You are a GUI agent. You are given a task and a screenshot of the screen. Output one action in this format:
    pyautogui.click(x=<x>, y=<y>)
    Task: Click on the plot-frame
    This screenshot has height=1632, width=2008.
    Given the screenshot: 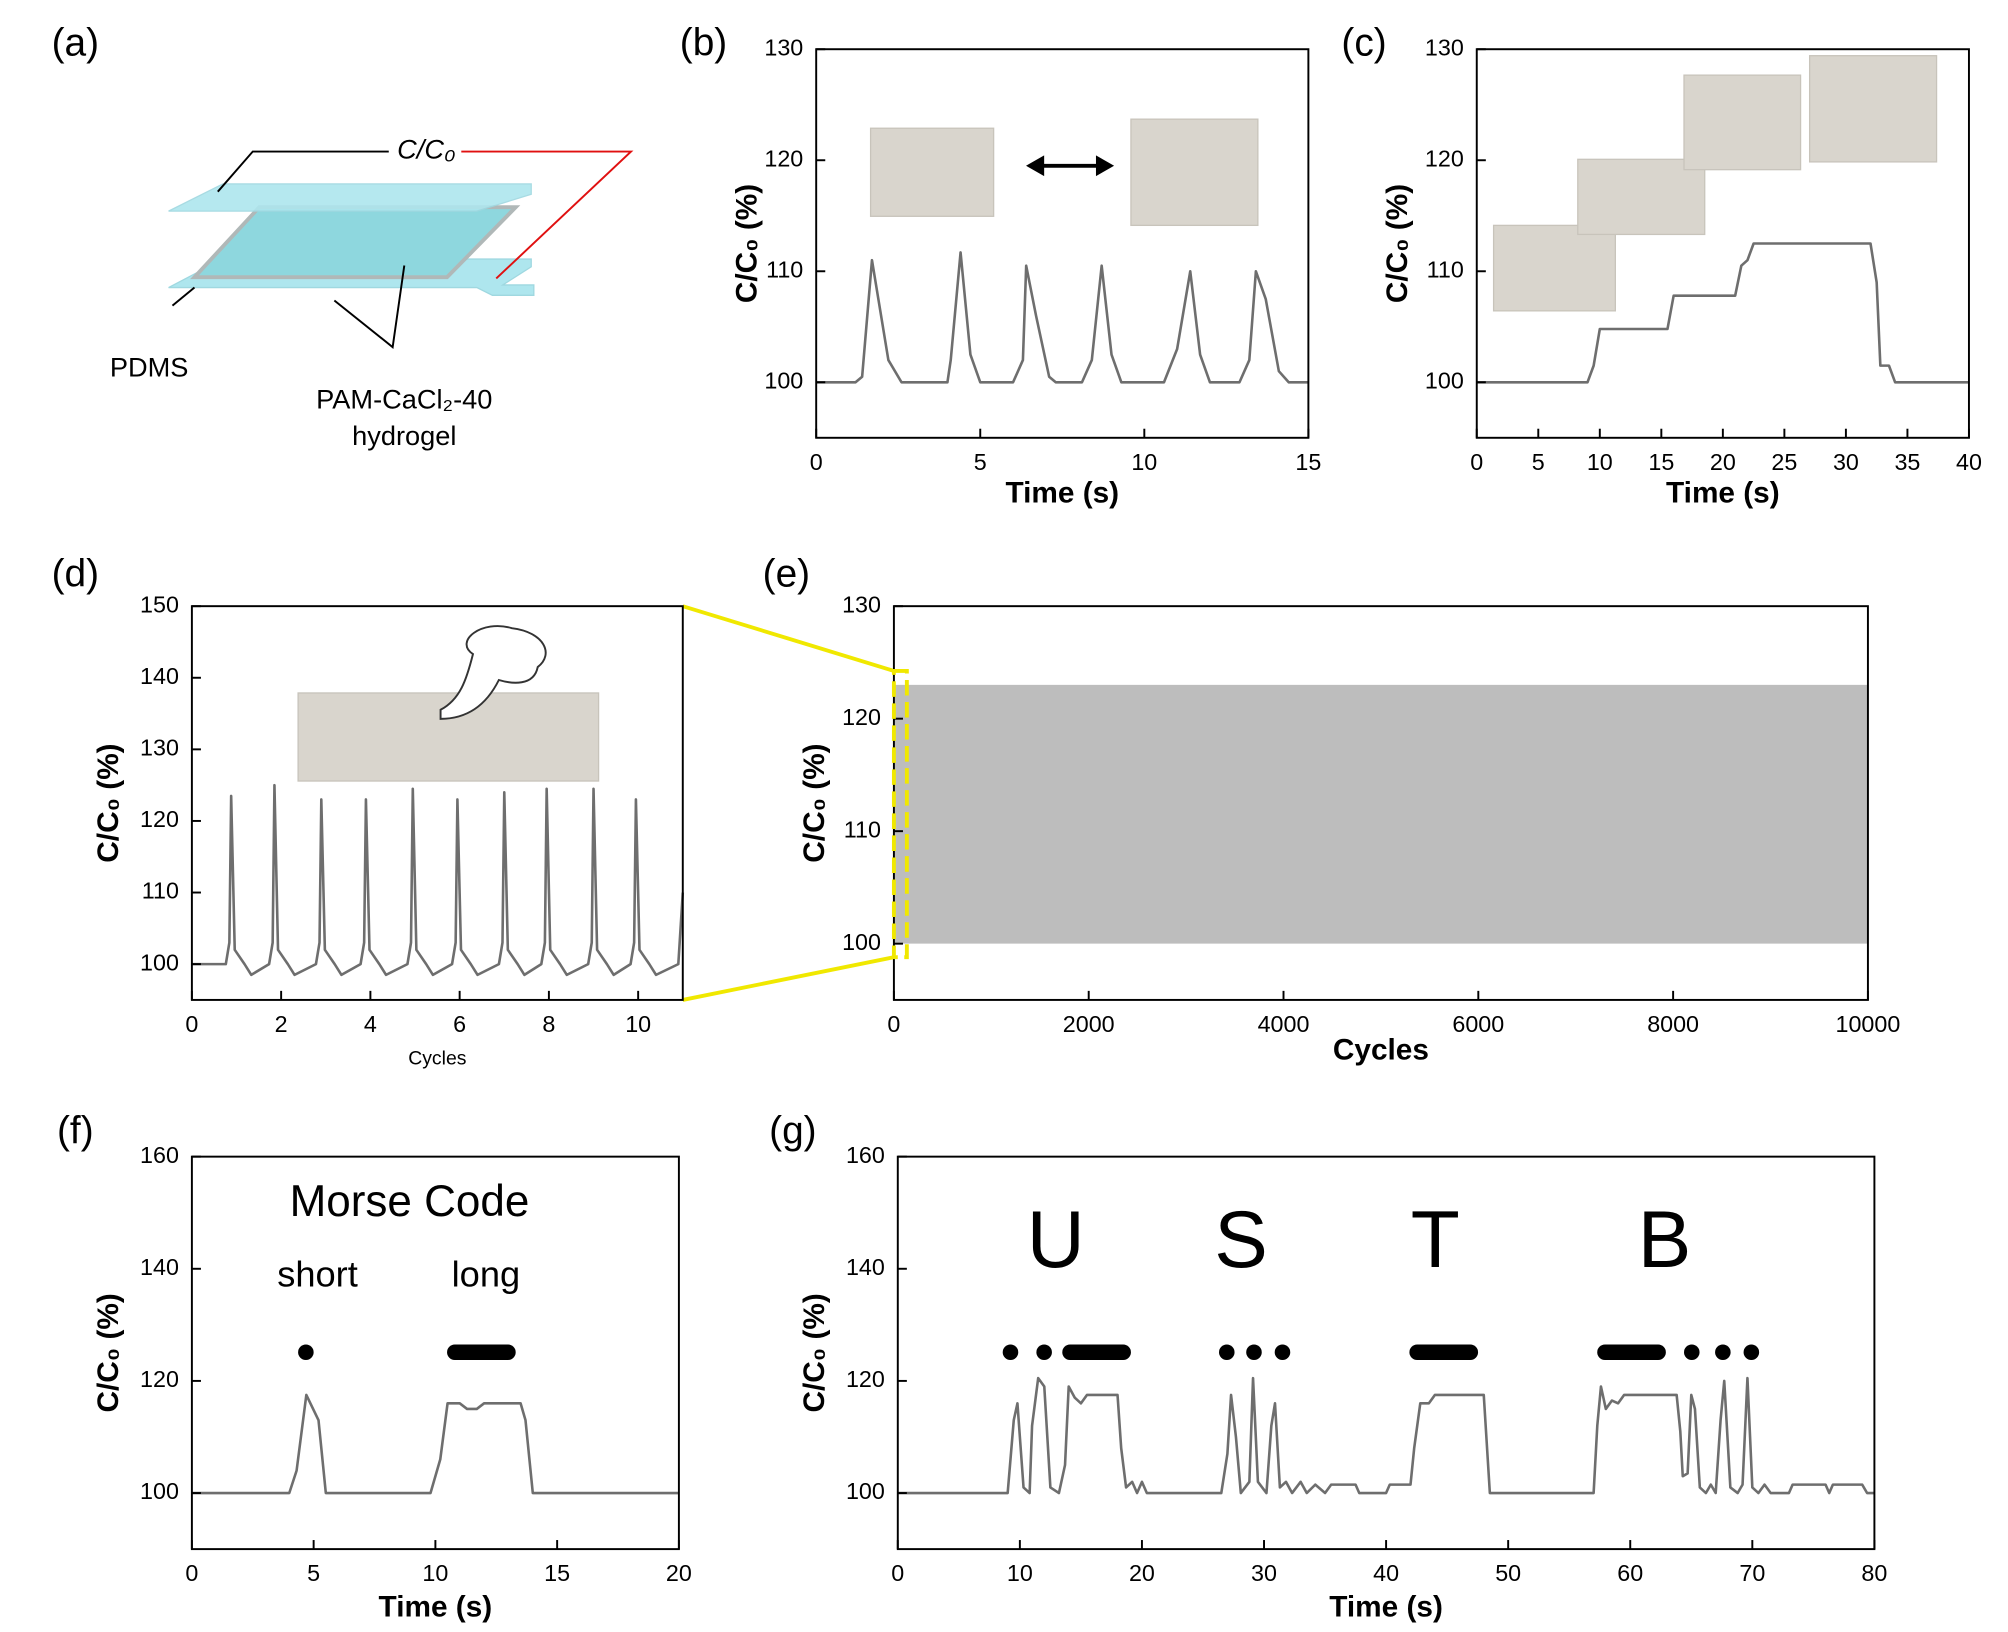 What is the action you would take?
    pyautogui.click(x=437, y=803)
    